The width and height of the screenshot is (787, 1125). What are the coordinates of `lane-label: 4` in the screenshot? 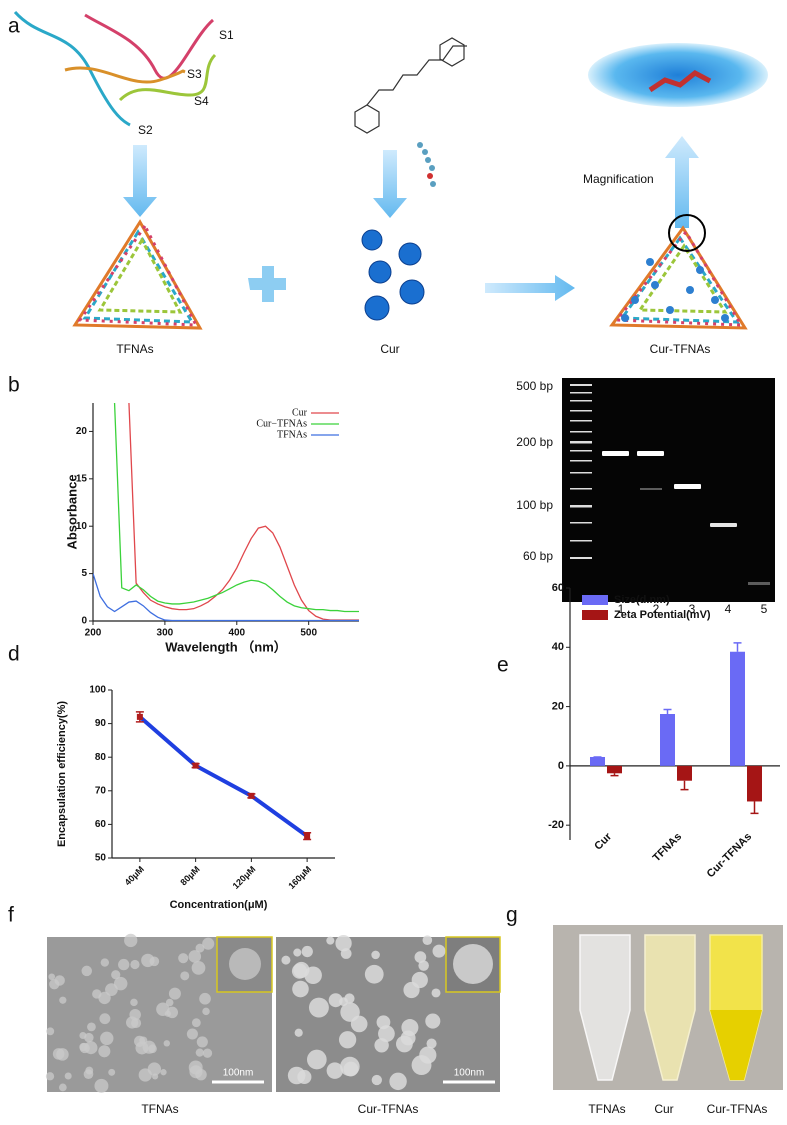 It's located at (728, 609).